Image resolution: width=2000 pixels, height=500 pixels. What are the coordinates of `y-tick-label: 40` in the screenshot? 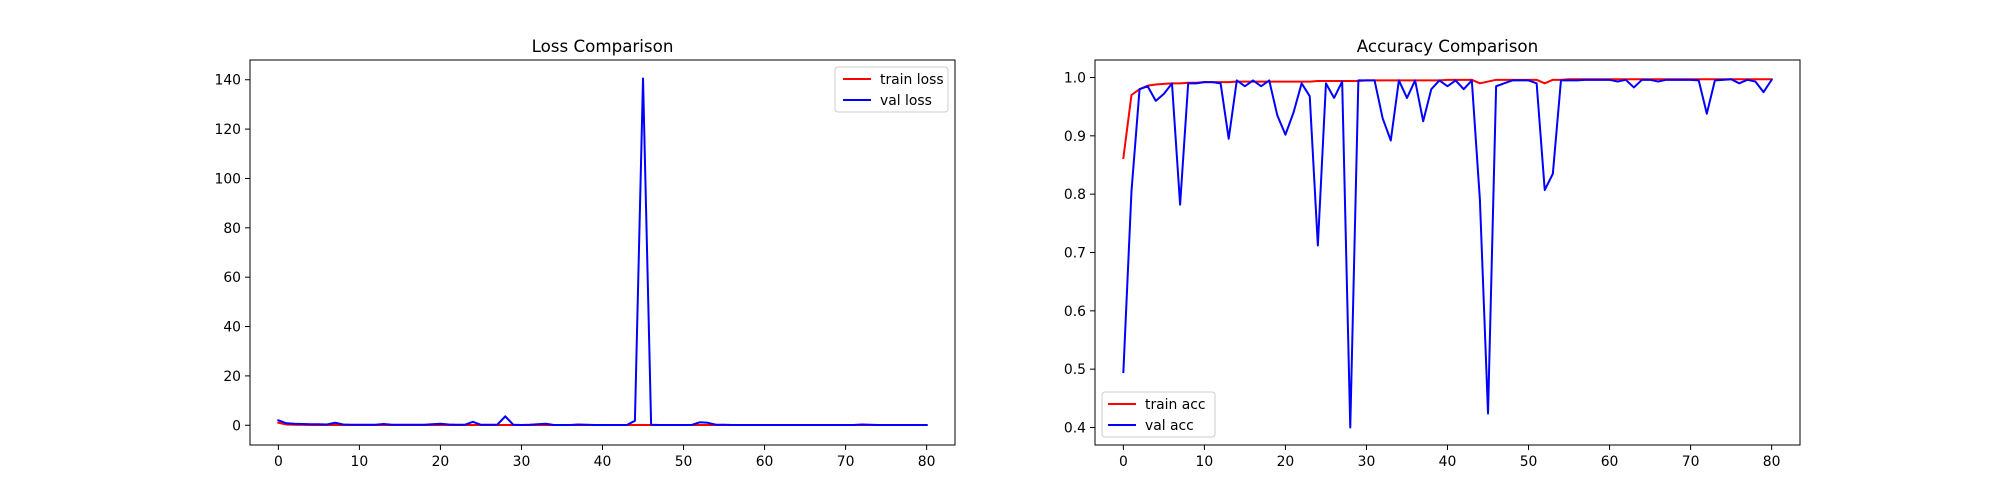 It's located at (232, 328).